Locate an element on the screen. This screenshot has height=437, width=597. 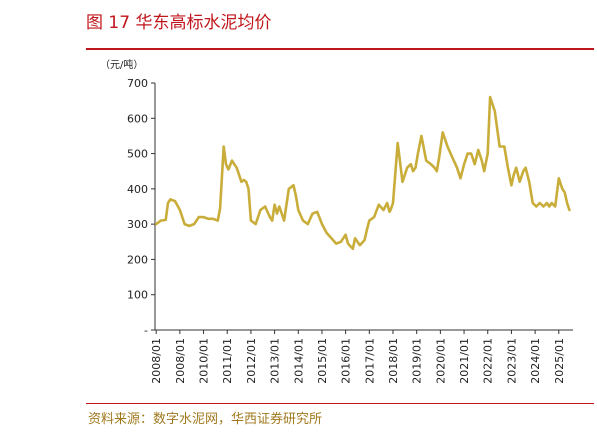
y-tick-label: 600 is located at coordinates (137, 118).